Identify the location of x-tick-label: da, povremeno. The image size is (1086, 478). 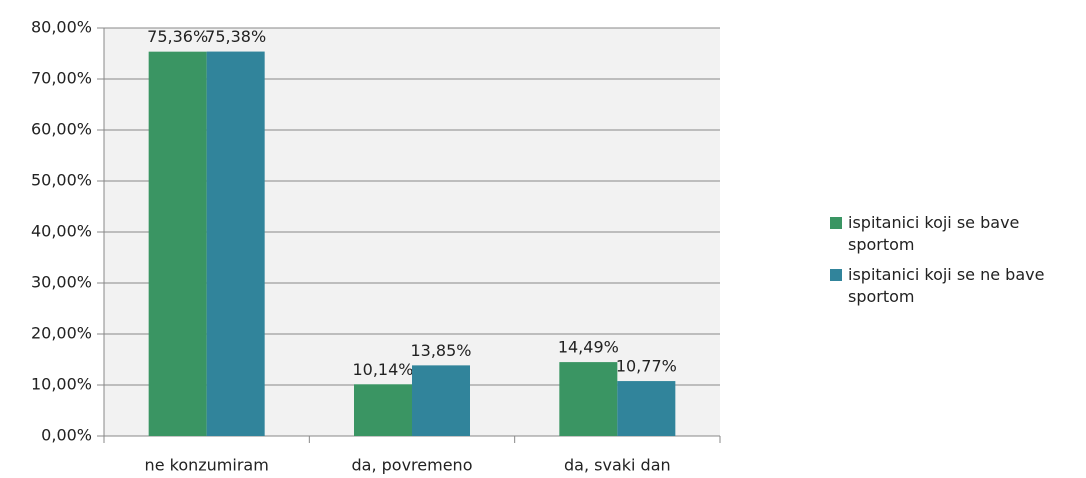
(412, 465).